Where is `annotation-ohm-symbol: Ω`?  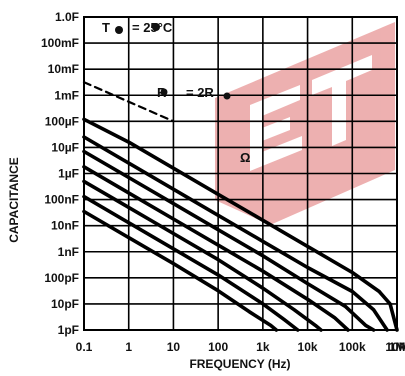 annotation-ohm-symbol: Ω is located at coordinates (245, 157).